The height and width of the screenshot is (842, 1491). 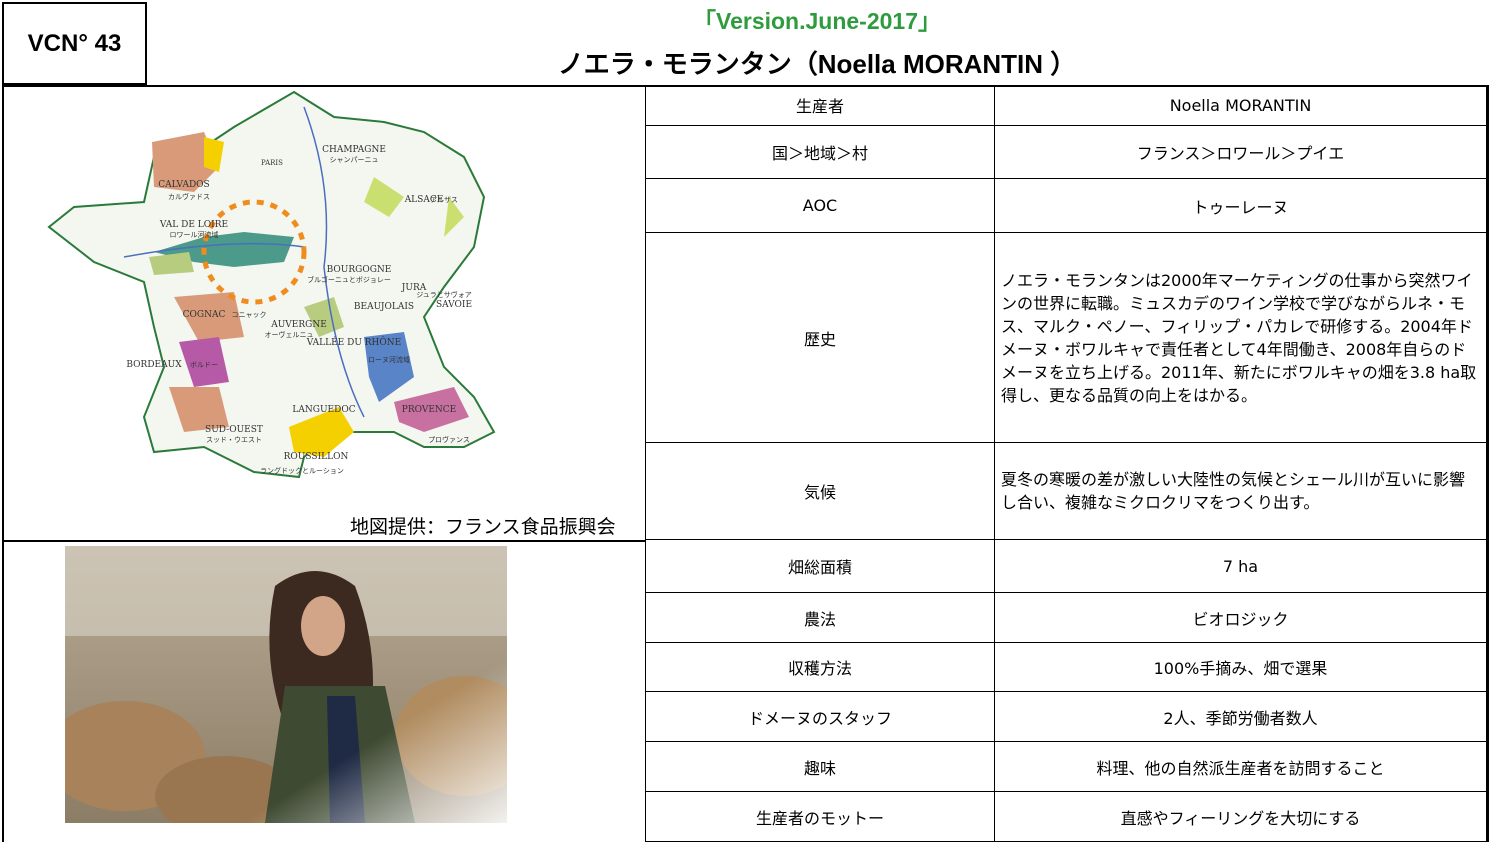 What do you see at coordinates (249, 315) in the screenshot?
I see `map-label: コニャック` at bounding box center [249, 315].